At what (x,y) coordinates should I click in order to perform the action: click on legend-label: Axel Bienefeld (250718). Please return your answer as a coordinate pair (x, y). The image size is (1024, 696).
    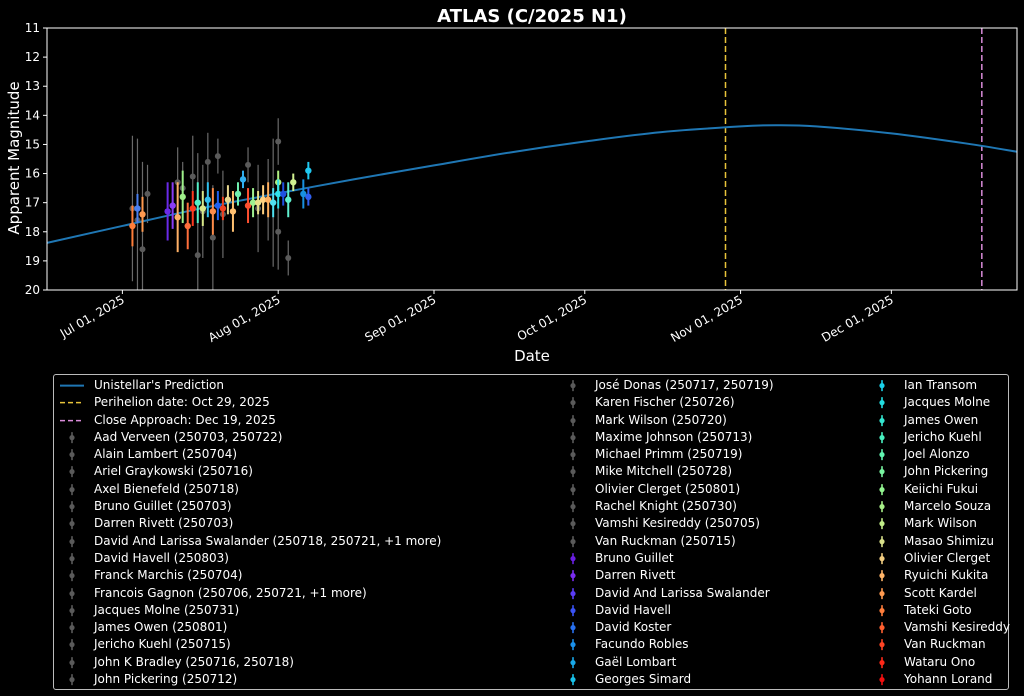
    Looking at the image, I should click on (166, 488).